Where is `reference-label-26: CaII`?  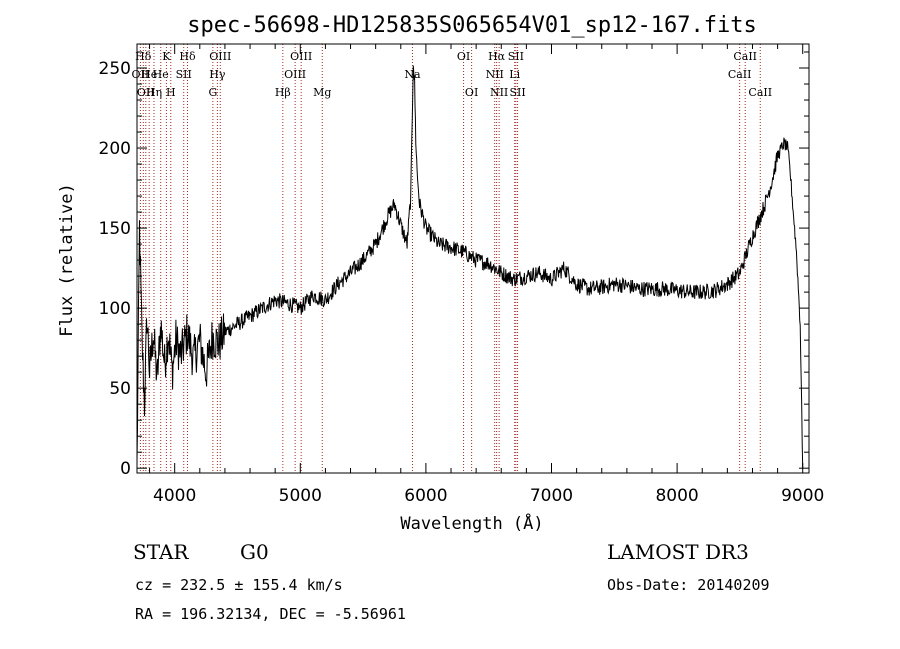
reference-label-26: CaII is located at coordinates (740, 74).